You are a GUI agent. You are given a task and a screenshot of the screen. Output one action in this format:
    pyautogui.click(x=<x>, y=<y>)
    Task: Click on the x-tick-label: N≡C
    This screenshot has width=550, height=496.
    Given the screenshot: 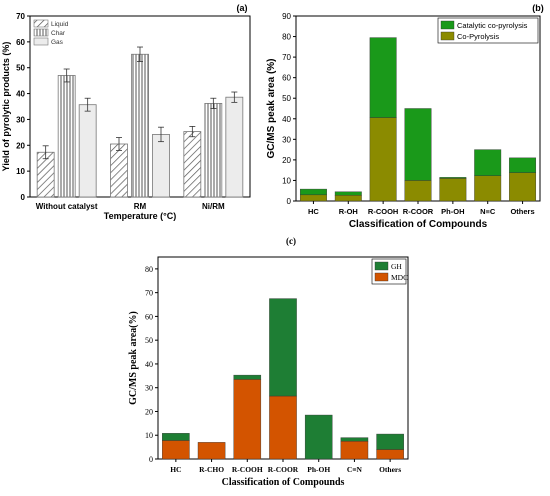 What is the action you would take?
    pyautogui.click(x=488, y=211)
    